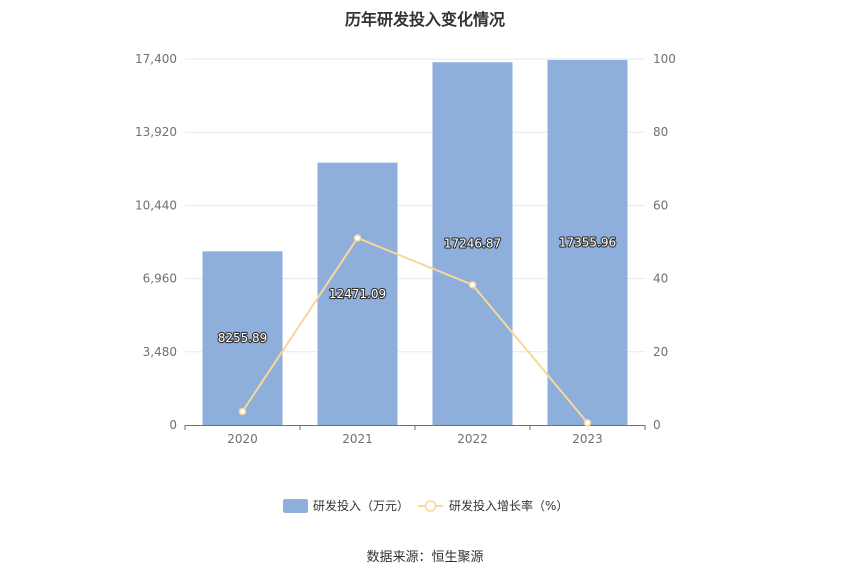  I want to click on bar-value-label: 12471.09, so click(357, 294).